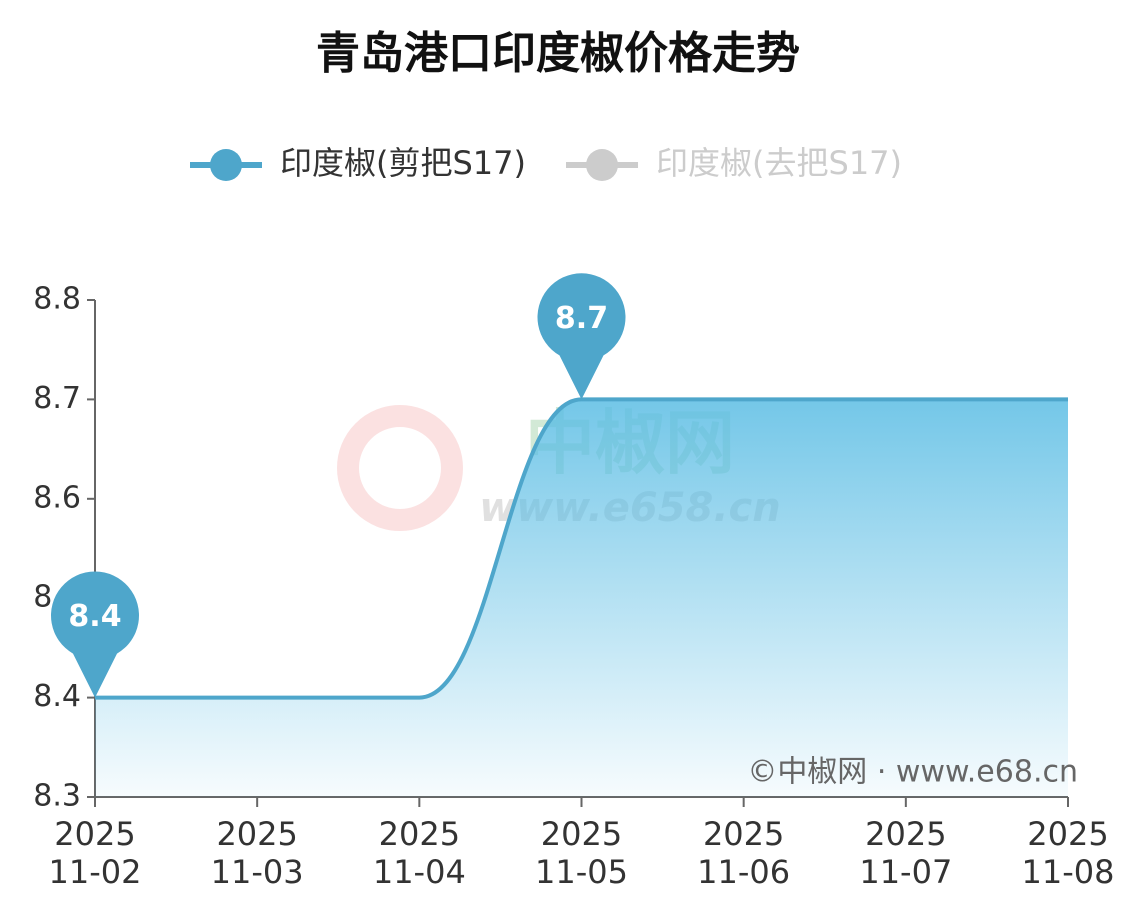  Describe the element at coordinates (403, 163) in the screenshot. I see `legend-label: 印度椒(剪把S17)` at that location.